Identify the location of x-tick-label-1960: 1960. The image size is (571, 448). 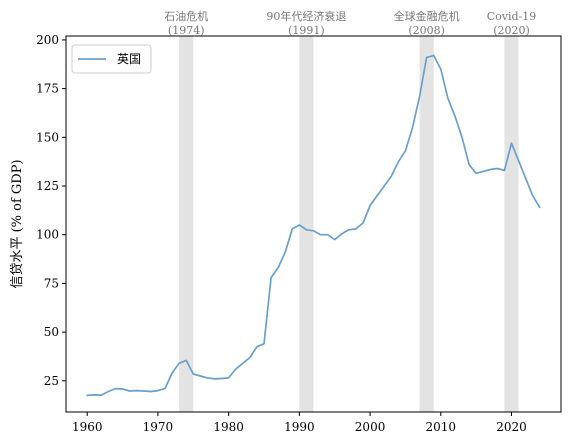
(87, 427).